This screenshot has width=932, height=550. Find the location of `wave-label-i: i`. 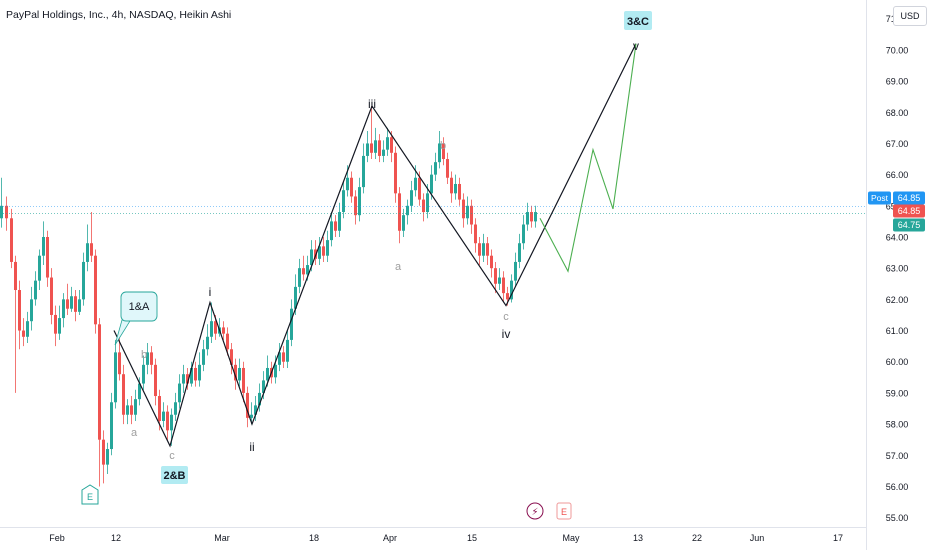

wave-label-i: i is located at coordinates (210, 292).